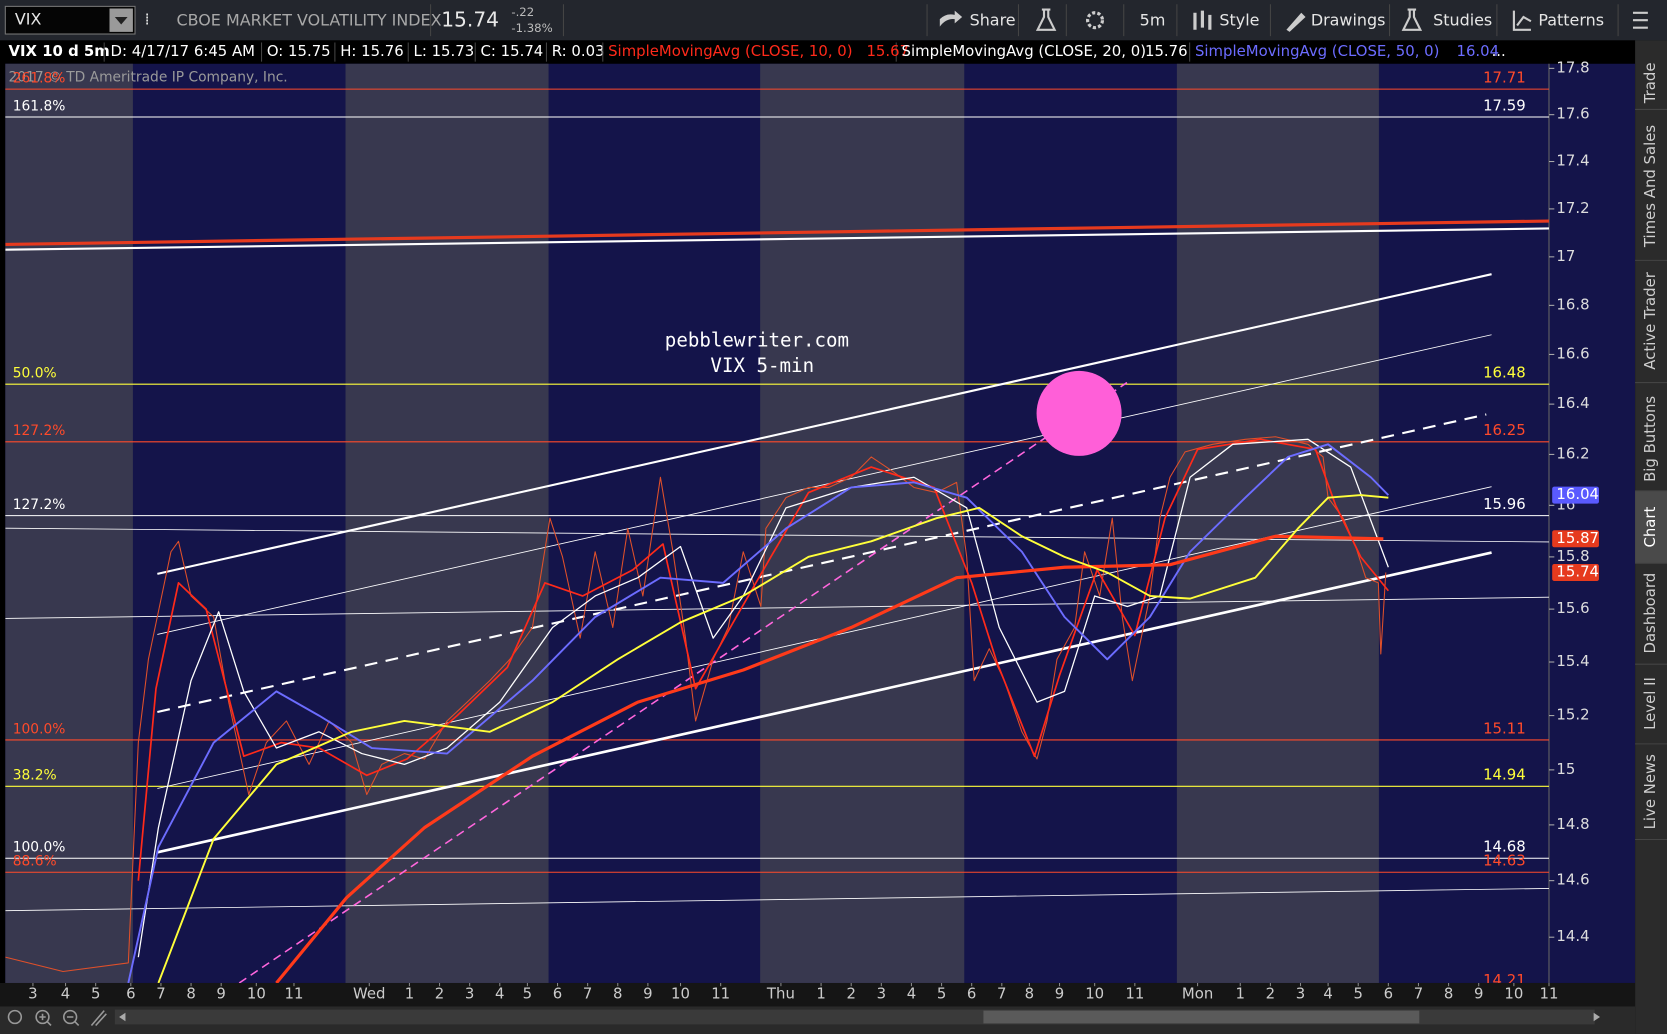 The width and height of the screenshot is (1667, 1034). What do you see at coordinates (1650, 439) in the screenshot?
I see `sidebar-tab: Big Buttons` at bounding box center [1650, 439].